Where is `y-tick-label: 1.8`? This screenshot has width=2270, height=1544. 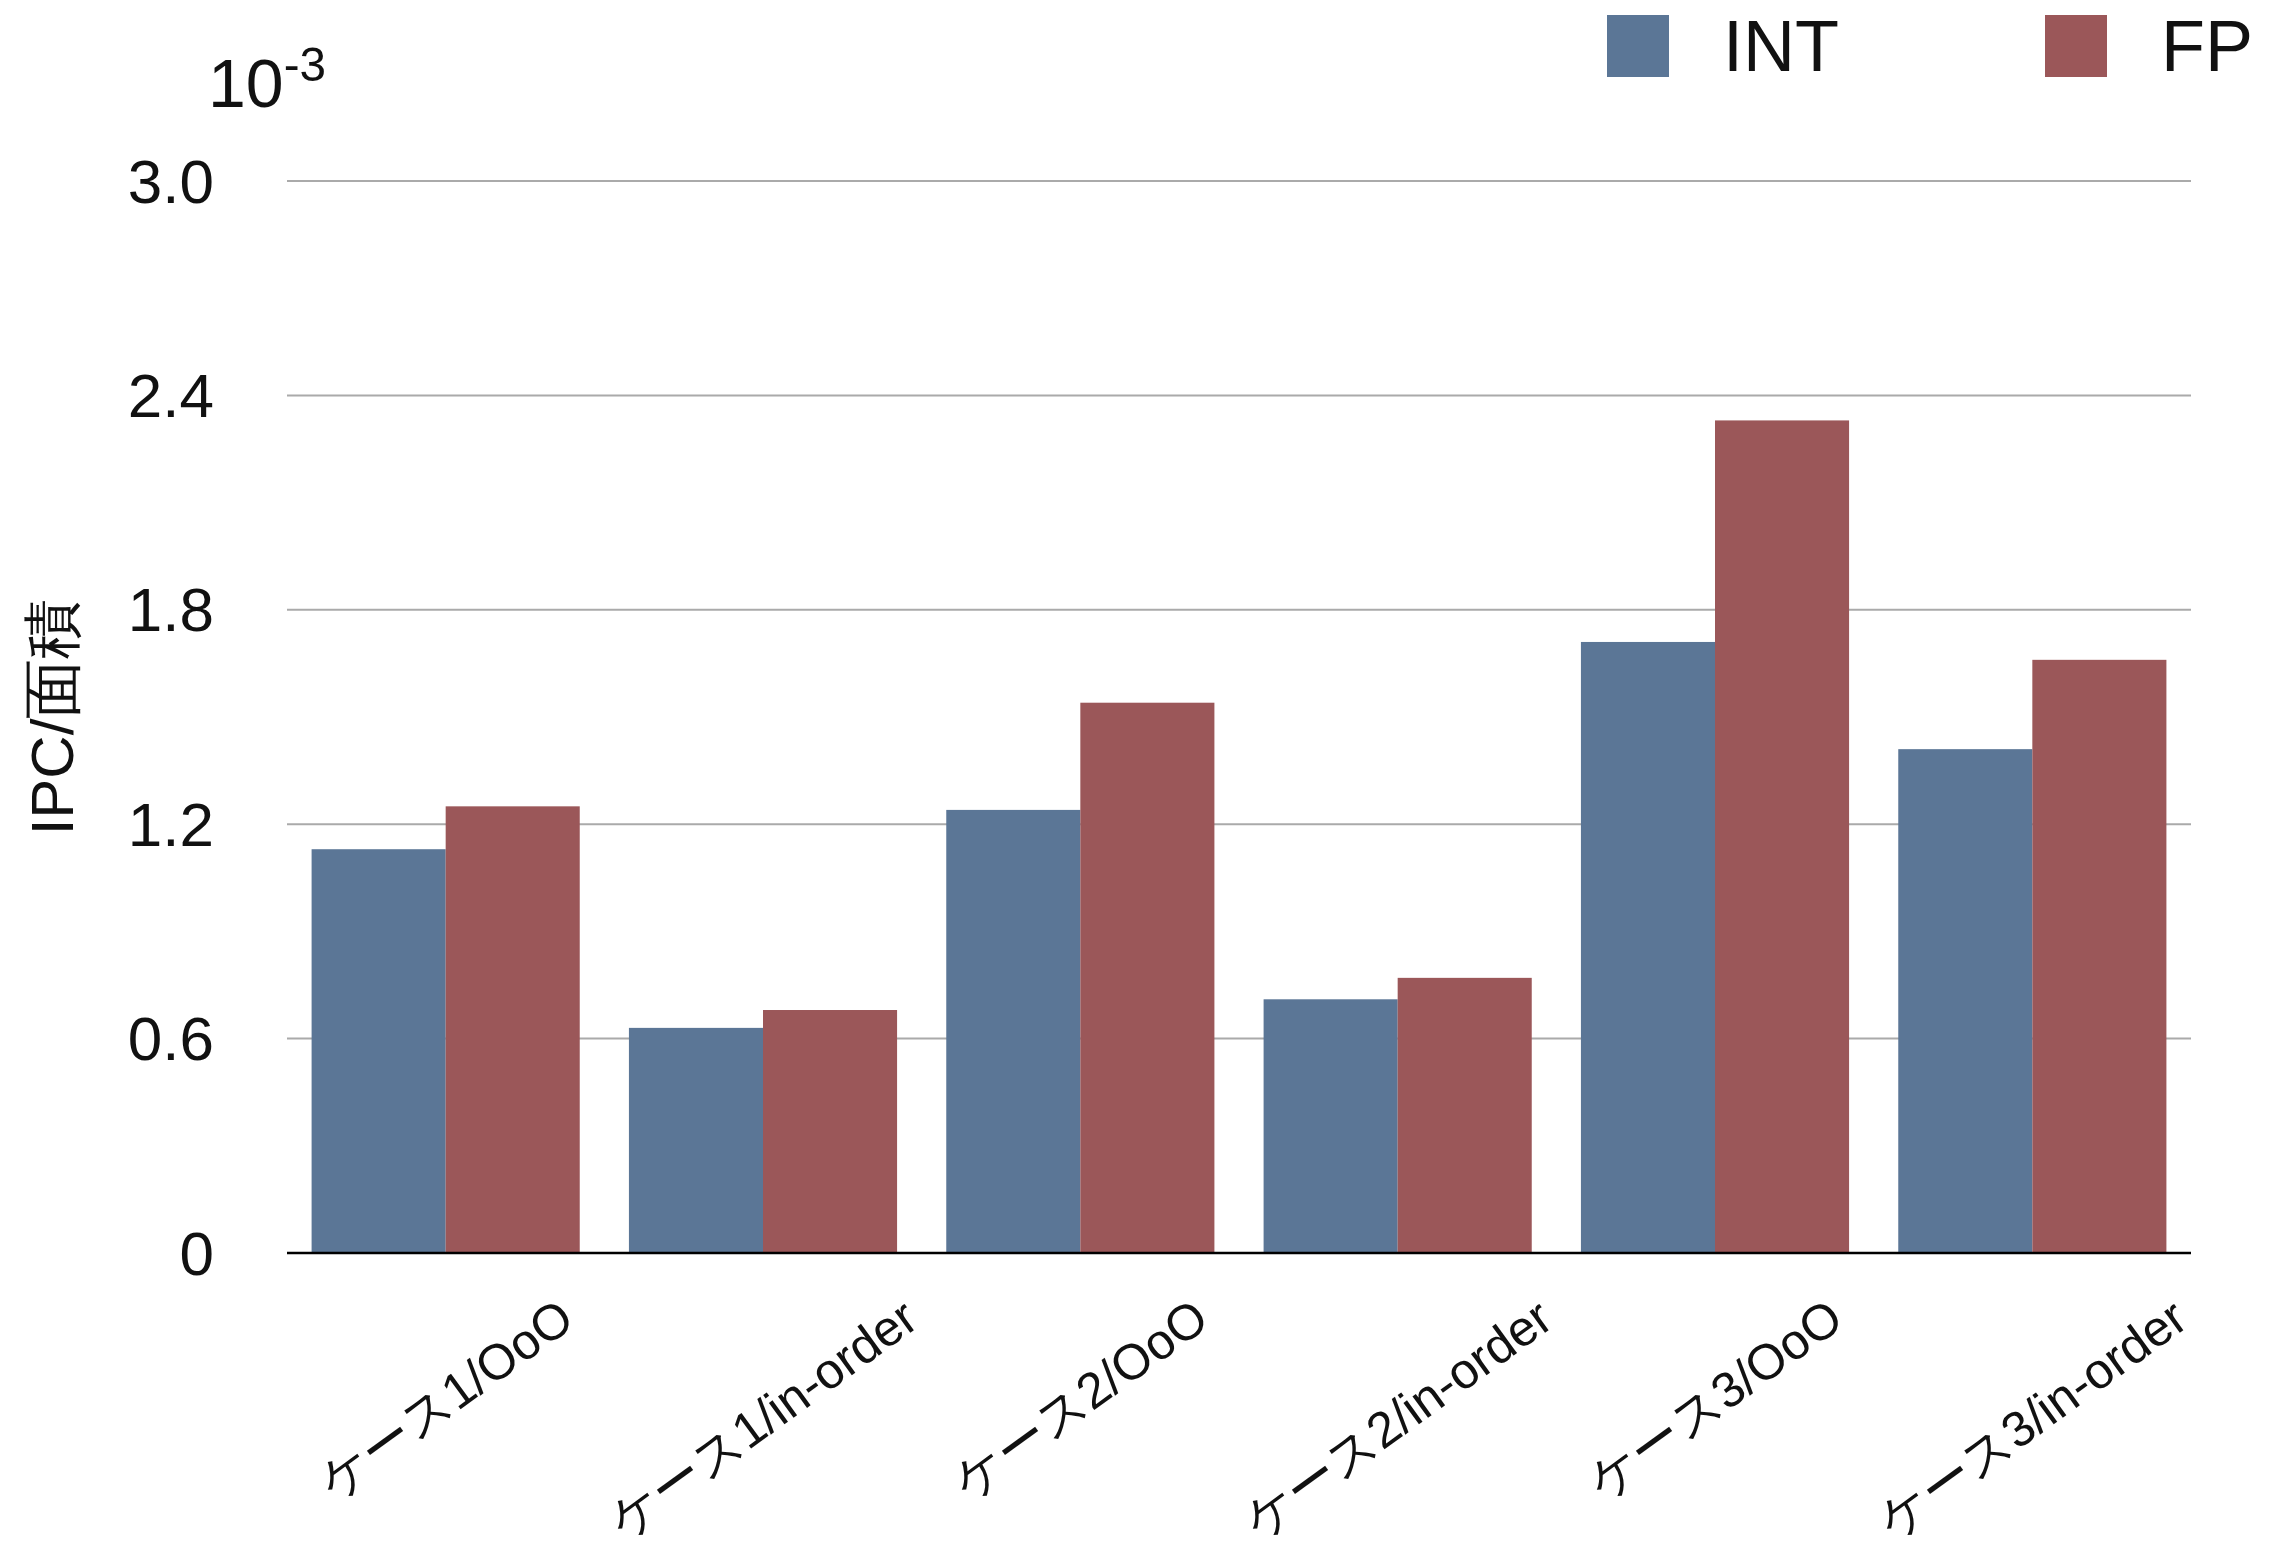 y-tick-label: 1.8 is located at coordinates (170, 610).